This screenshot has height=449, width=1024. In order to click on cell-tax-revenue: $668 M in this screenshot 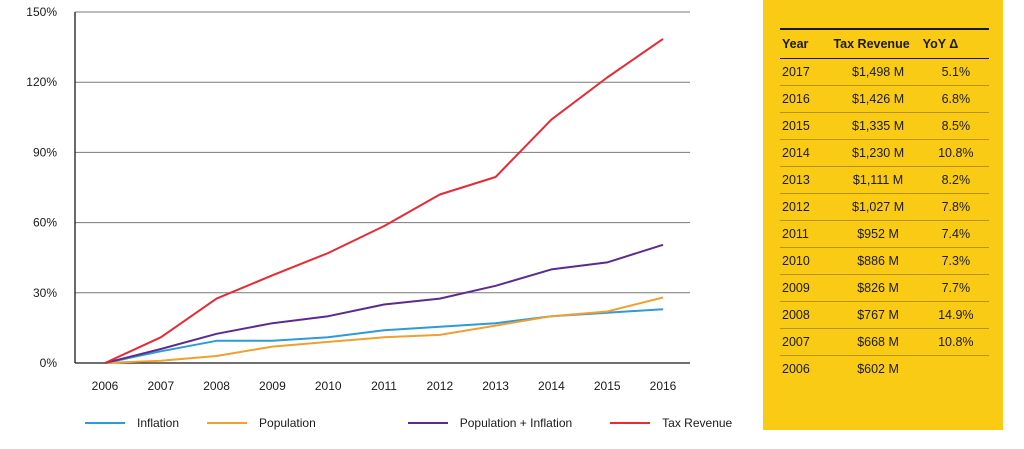, I will do `click(878, 342)`.